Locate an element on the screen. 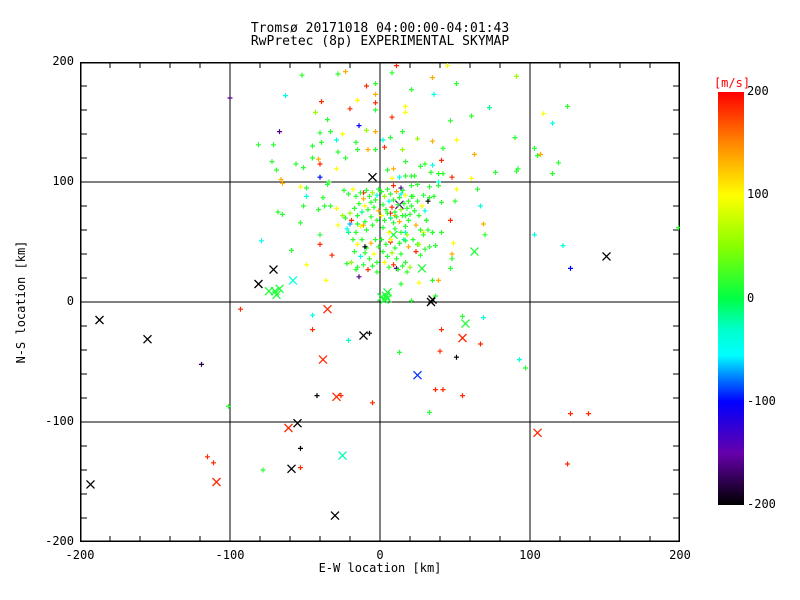 The width and height of the screenshot is (800, 600). y-tick-label: 100 is located at coordinates (63, 181).